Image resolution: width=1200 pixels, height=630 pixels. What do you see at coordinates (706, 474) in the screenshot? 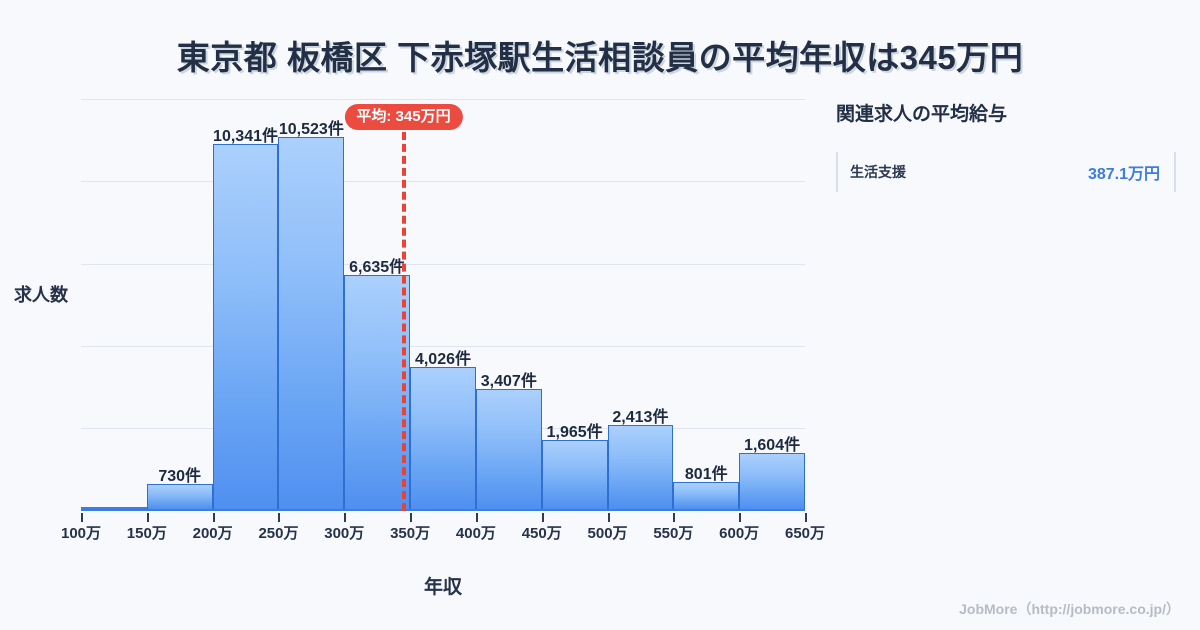
I see `bar-value-label: 801件` at bounding box center [706, 474].